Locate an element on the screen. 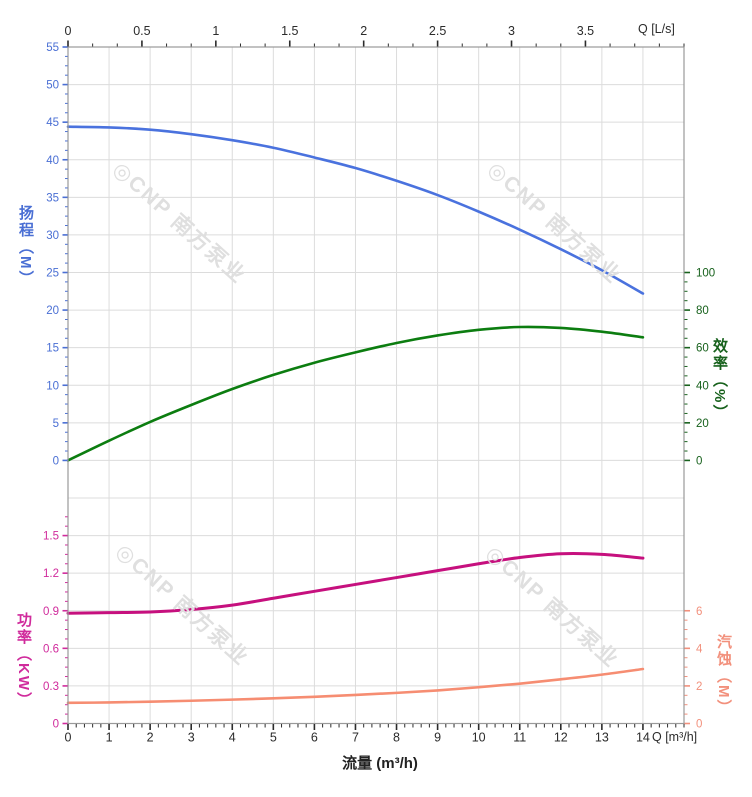 Image resolution: width=752 pixels, height=797 pixels. svg-text: 11 is located at coordinates (519, 738).